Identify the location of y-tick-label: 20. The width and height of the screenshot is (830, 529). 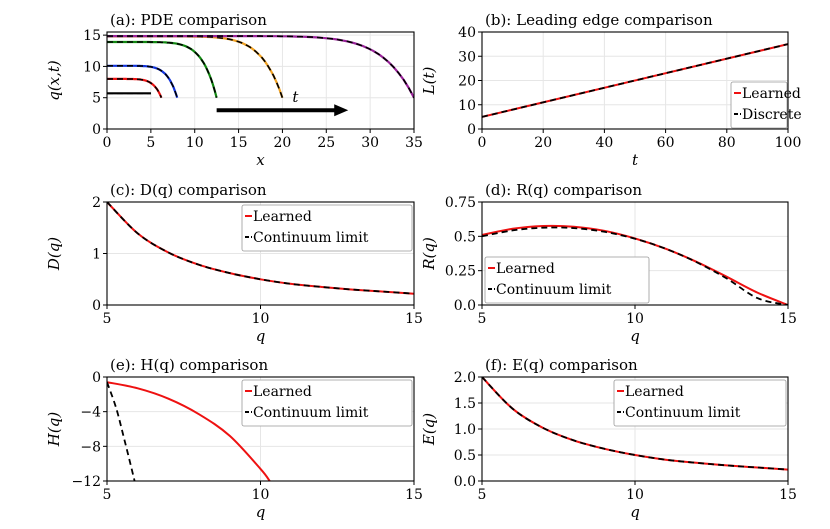
(467, 82).